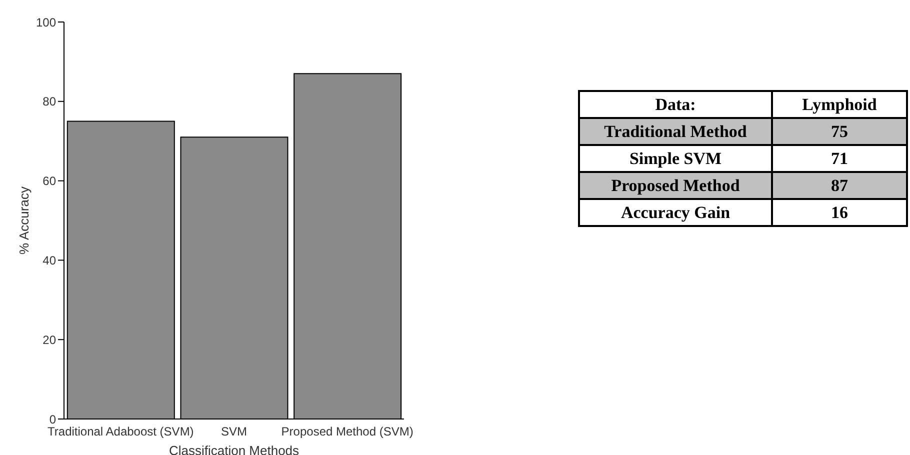 The width and height of the screenshot is (910, 455). What do you see at coordinates (24, 220) in the screenshot?
I see `y-axis-title: % Accuracy` at bounding box center [24, 220].